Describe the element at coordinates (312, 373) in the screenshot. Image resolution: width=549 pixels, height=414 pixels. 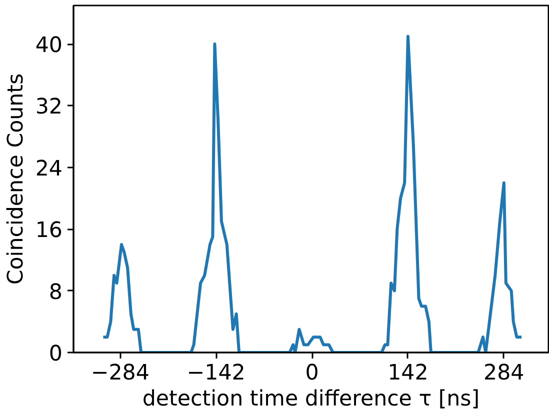
I see `x-tick-label: 0` at that location.